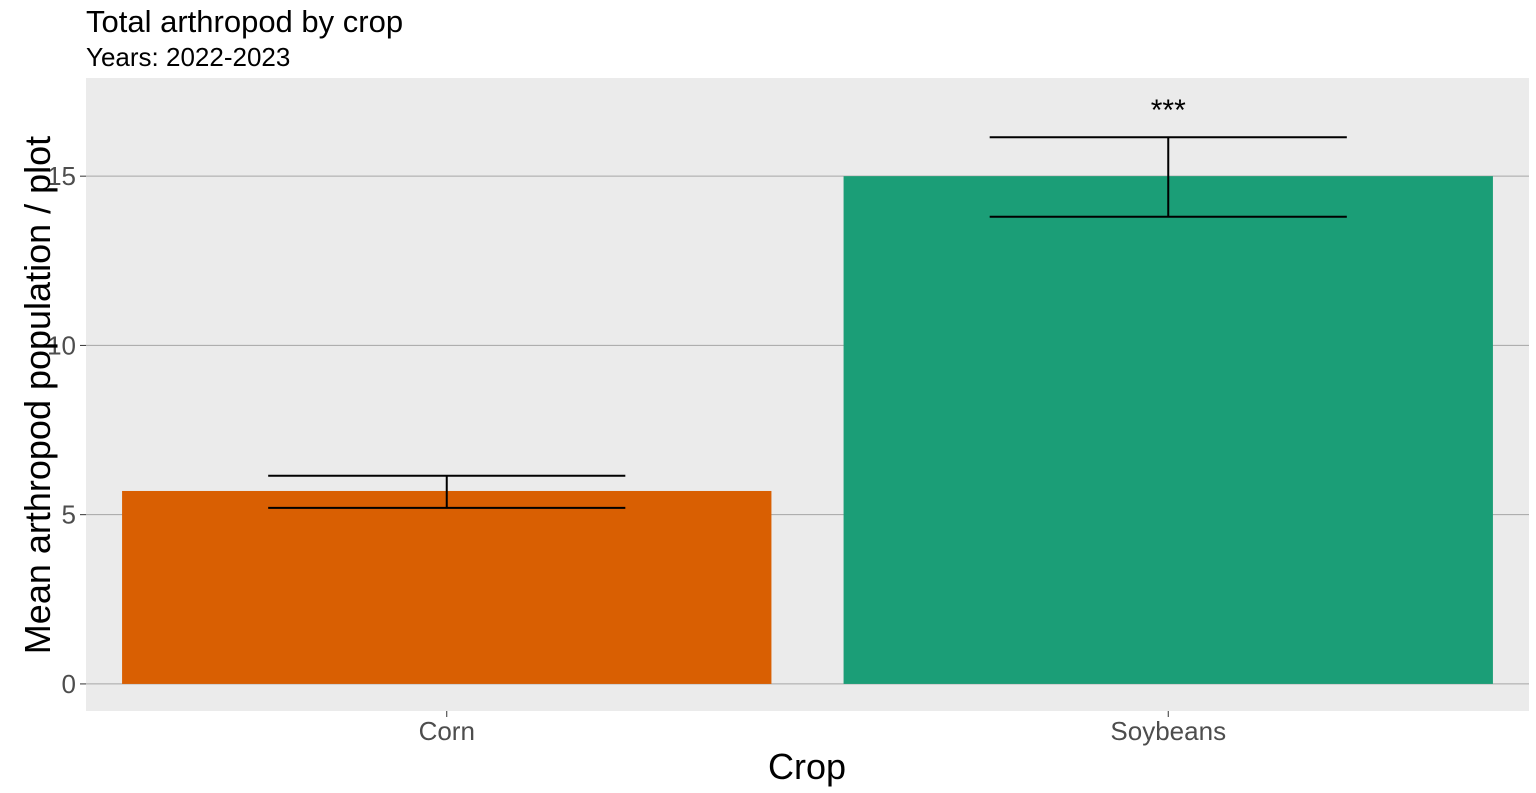  Describe the element at coordinates (69, 515) in the screenshot. I see `y-tick-label: 5` at that location.